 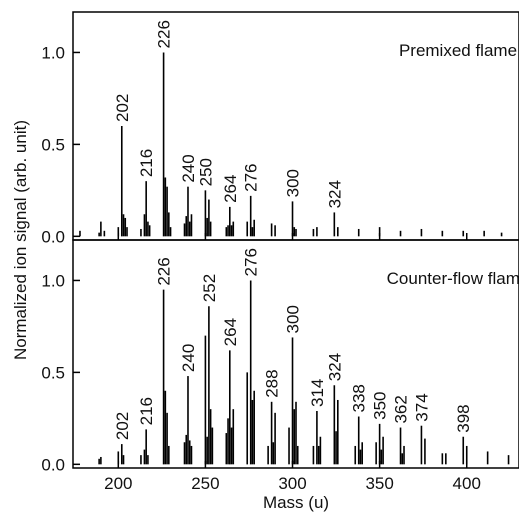 I want to click on peak-label: 314, so click(x=317, y=393).